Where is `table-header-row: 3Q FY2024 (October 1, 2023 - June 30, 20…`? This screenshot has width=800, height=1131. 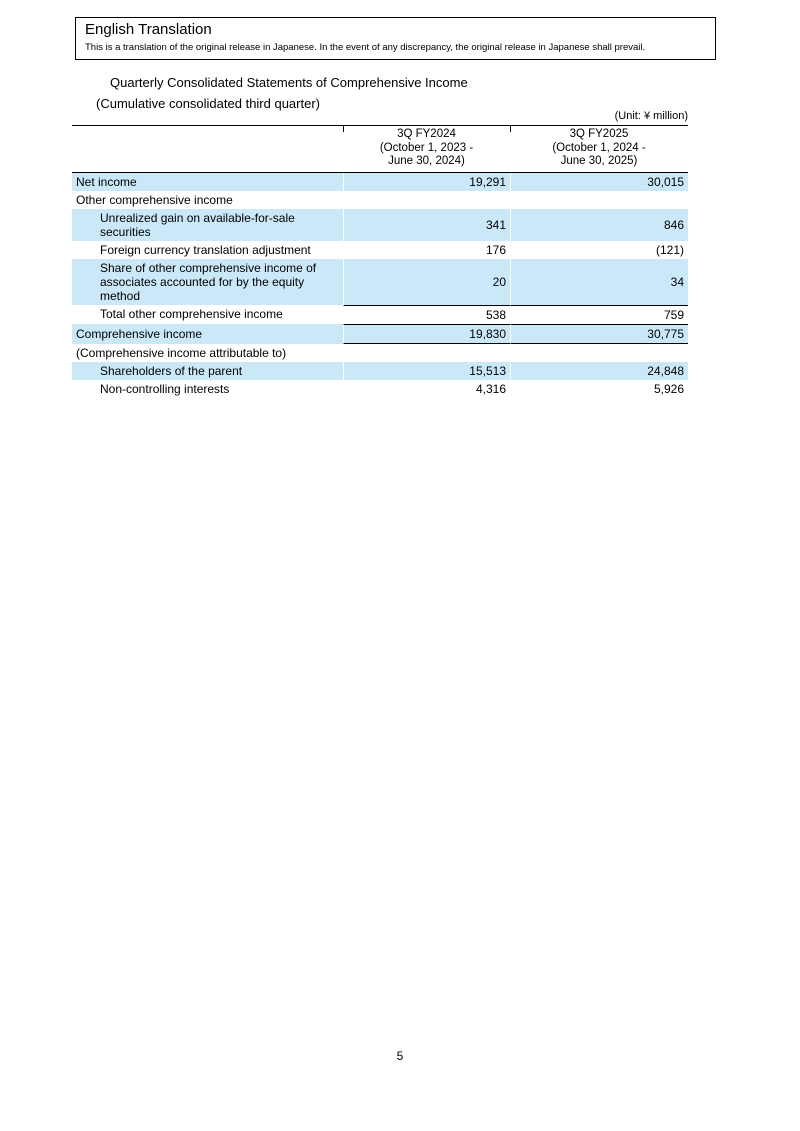 table-header-row: 3Q FY2024 (October 1, 2023 - June 30, 20… is located at coordinates (380, 149).